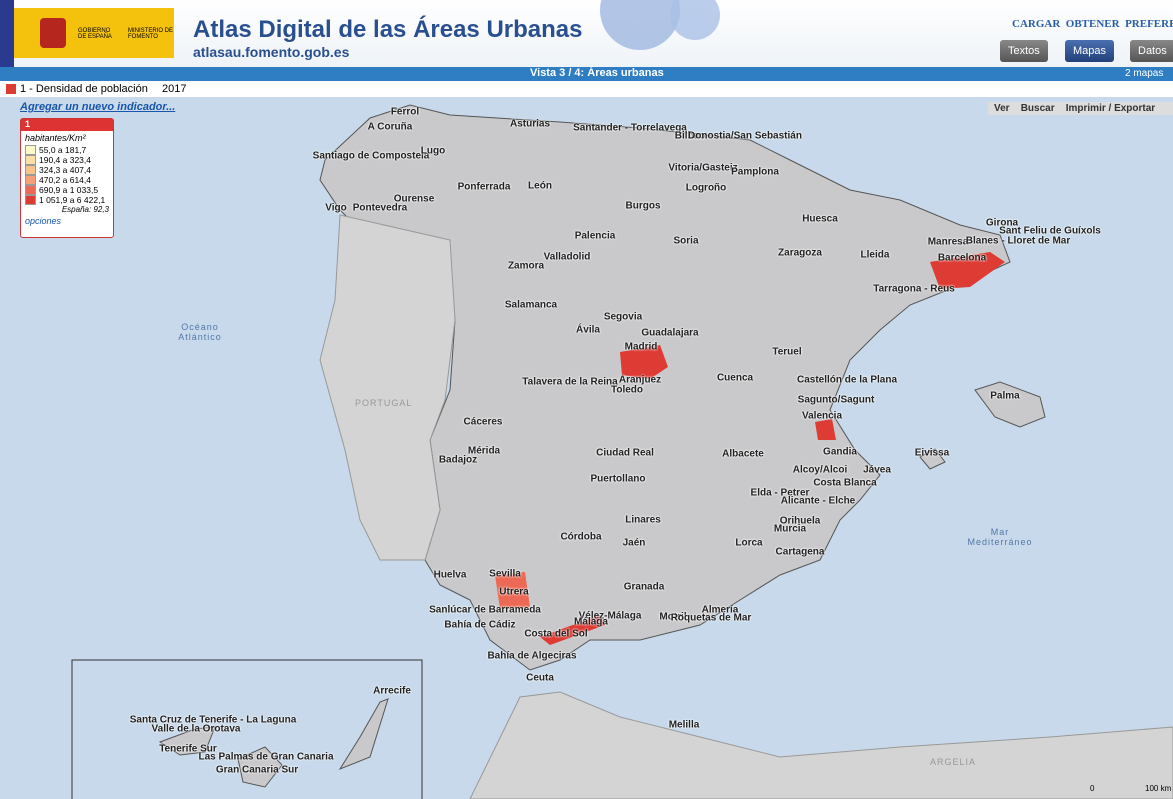 The width and height of the screenshot is (1173, 799). What do you see at coordinates (644, 362) in the screenshot?
I see `madrid-area` at bounding box center [644, 362].